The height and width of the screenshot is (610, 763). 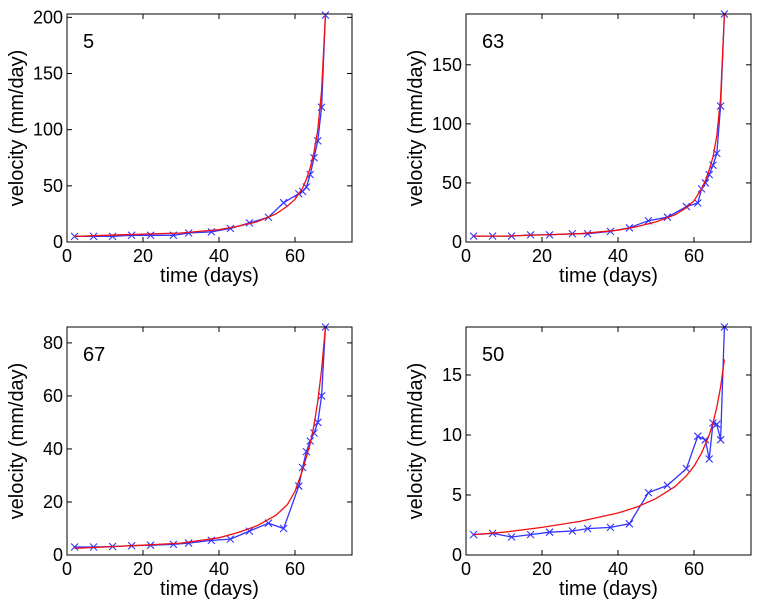 I want to click on y-tick-label: 5, so click(x=457, y=495).